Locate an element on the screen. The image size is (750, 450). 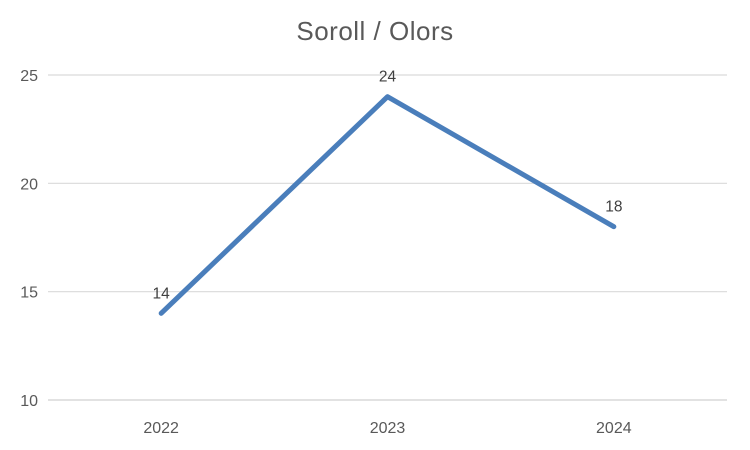
y-axis-tick-label: 15 is located at coordinates (29, 293).